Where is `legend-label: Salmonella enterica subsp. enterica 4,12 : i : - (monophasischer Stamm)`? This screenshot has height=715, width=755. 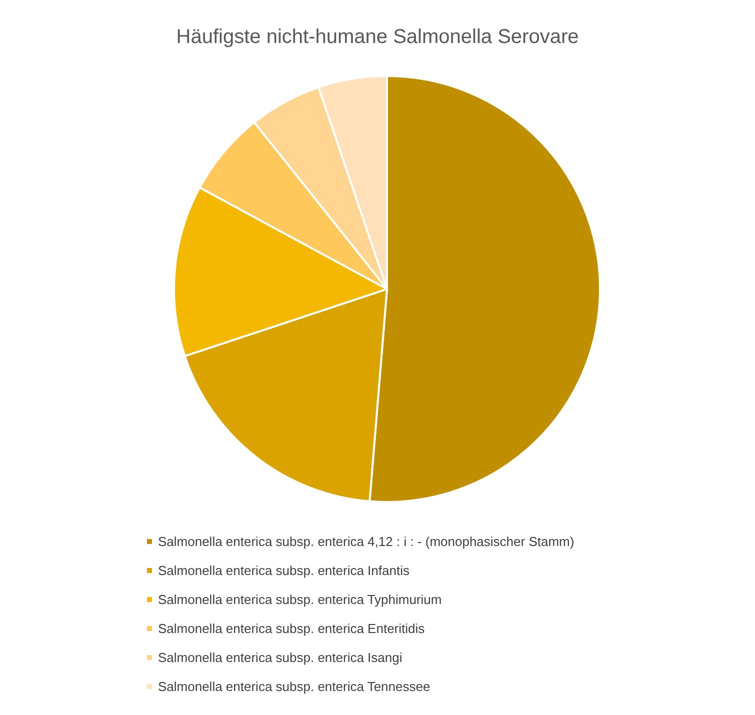
legend-label: Salmonella enterica subsp. enterica 4,12 : i : - (monophasischer Stamm) is located at coordinates (366, 541).